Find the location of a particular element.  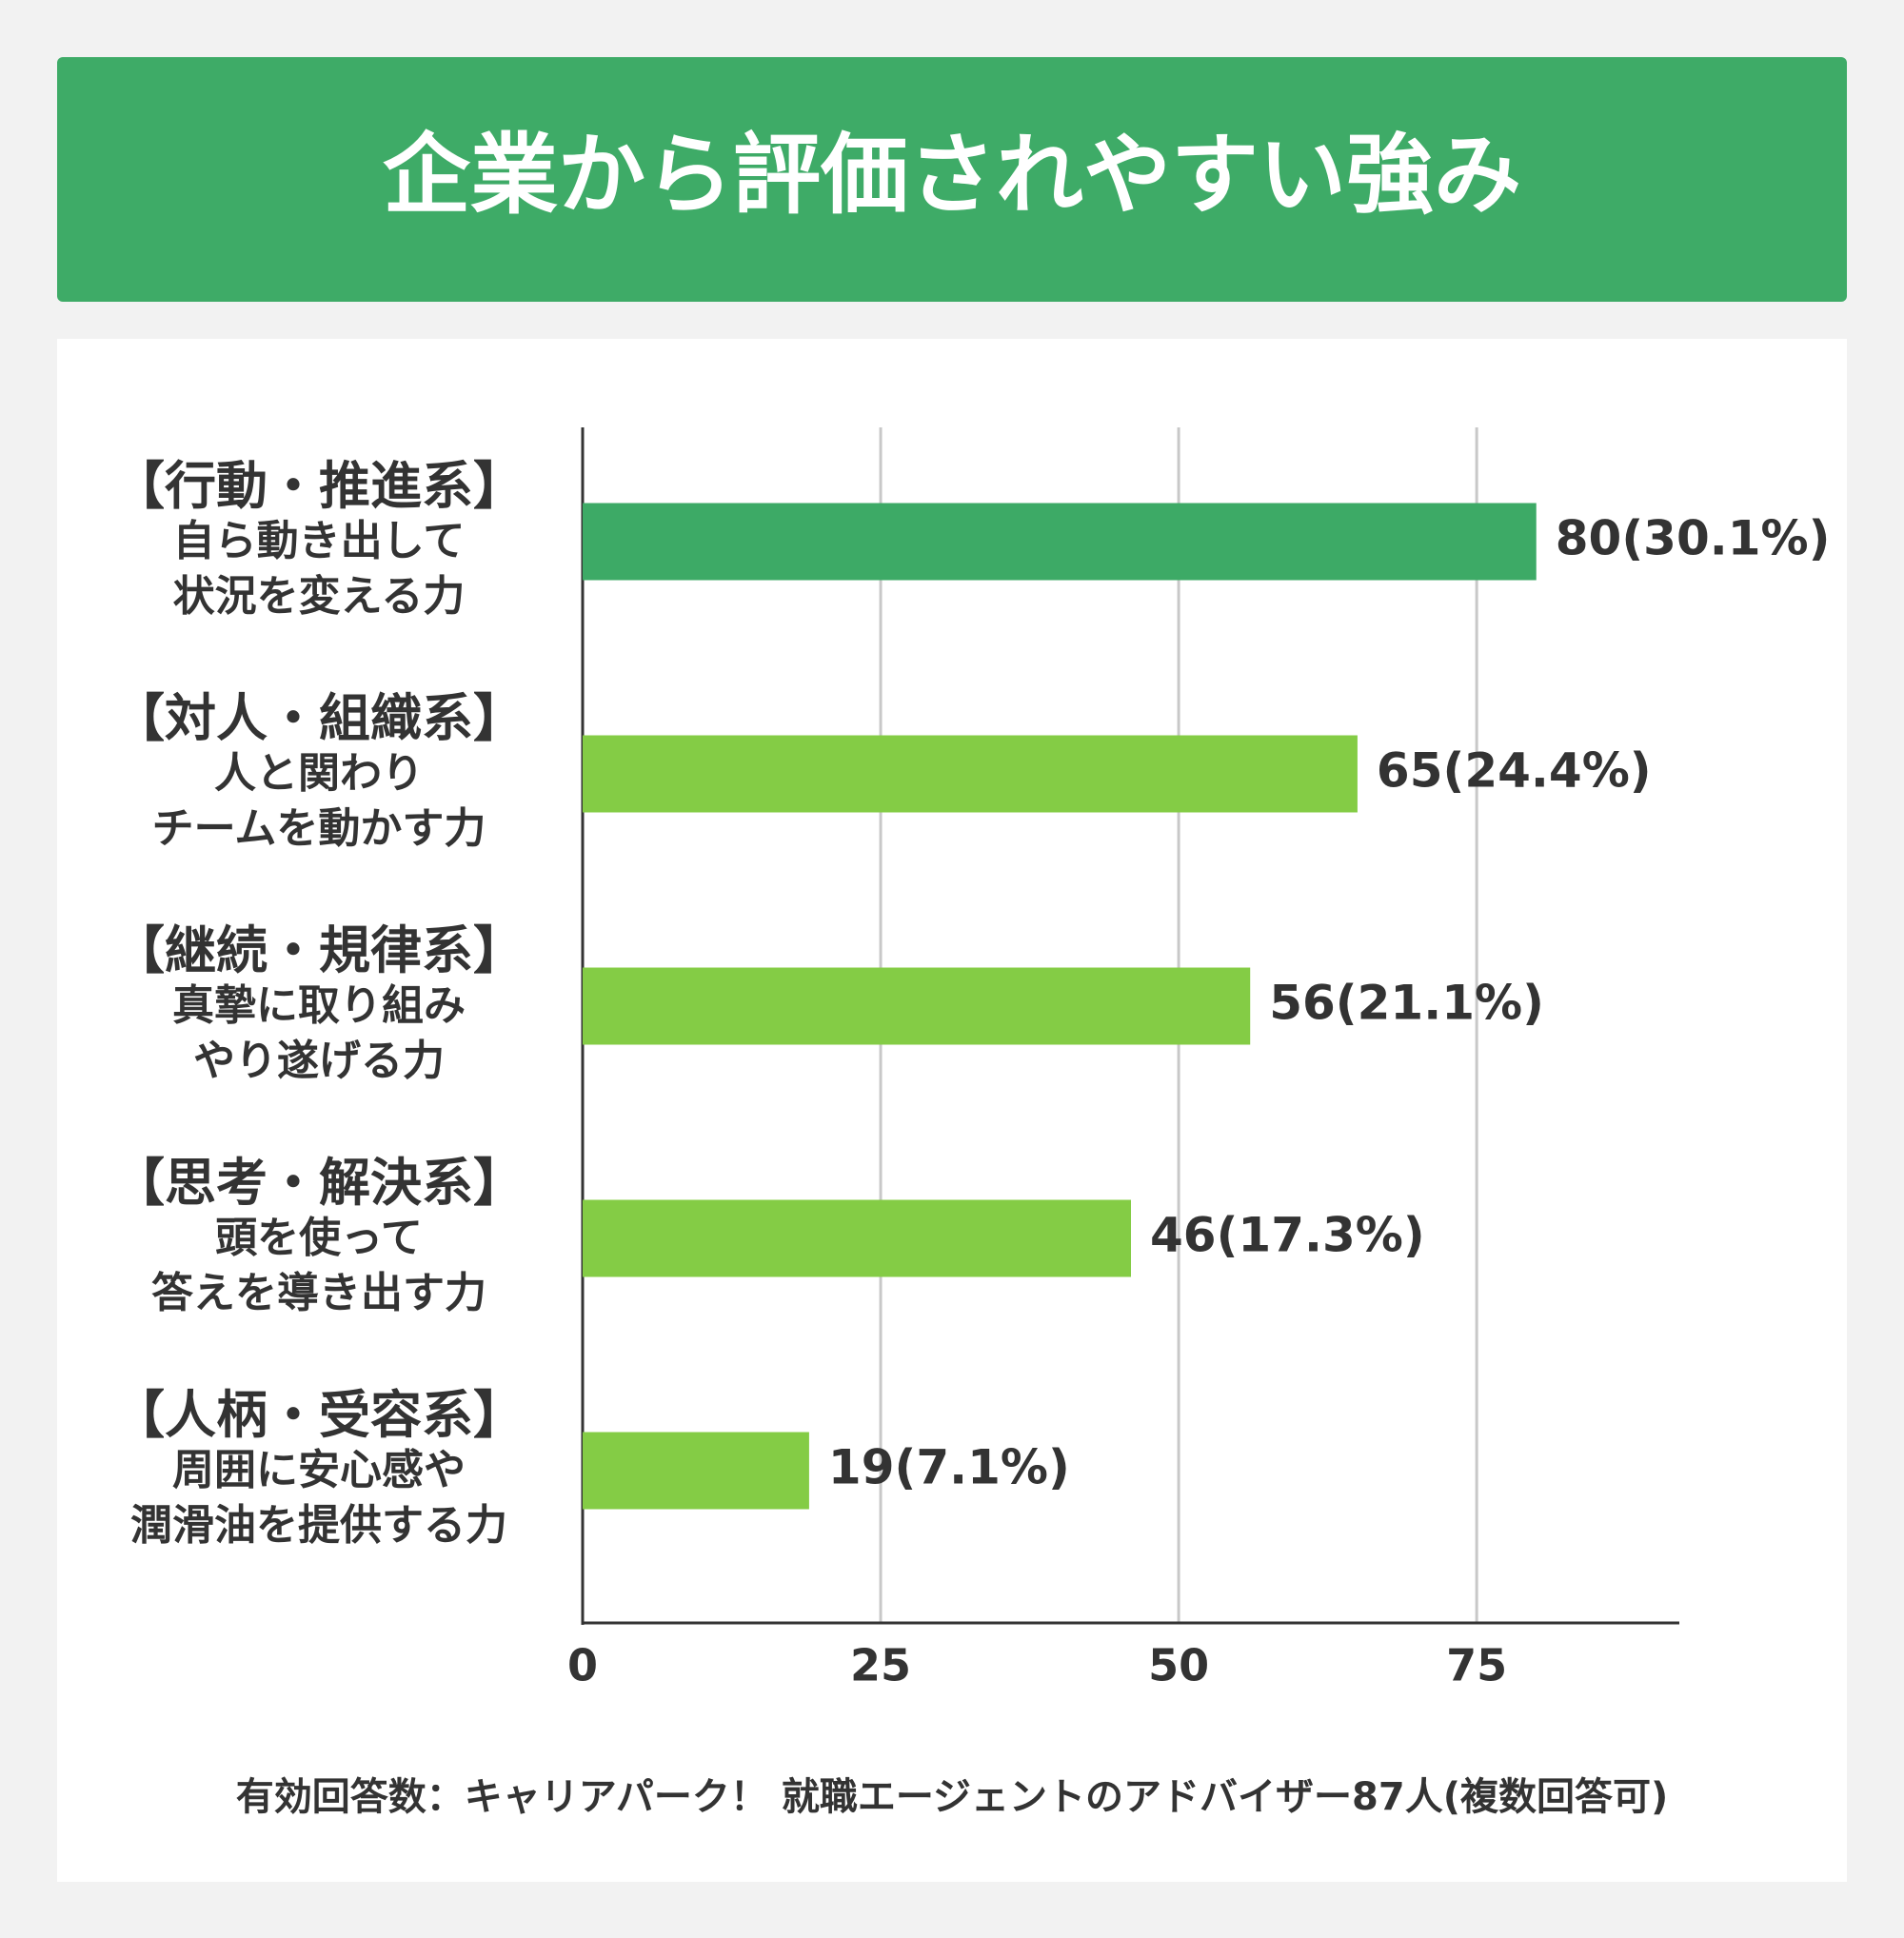

title-banner is located at coordinates (952, 179).